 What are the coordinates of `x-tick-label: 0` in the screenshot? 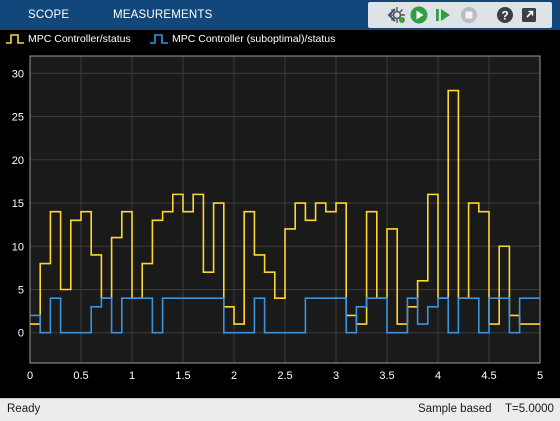 It's located at (30, 376).